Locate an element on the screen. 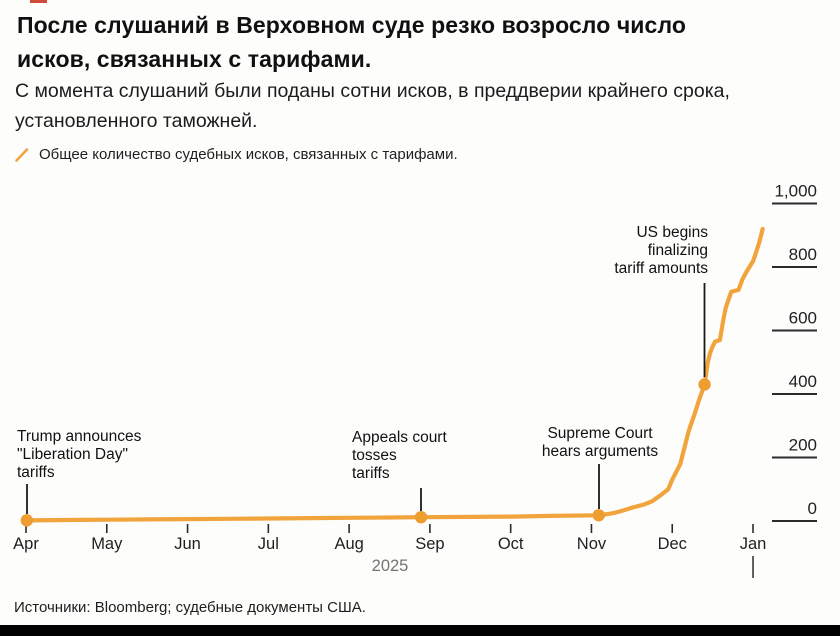 This screenshot has width=840, height=636. event-dot-trump-liberation-day is located at coordinates (27, 520).